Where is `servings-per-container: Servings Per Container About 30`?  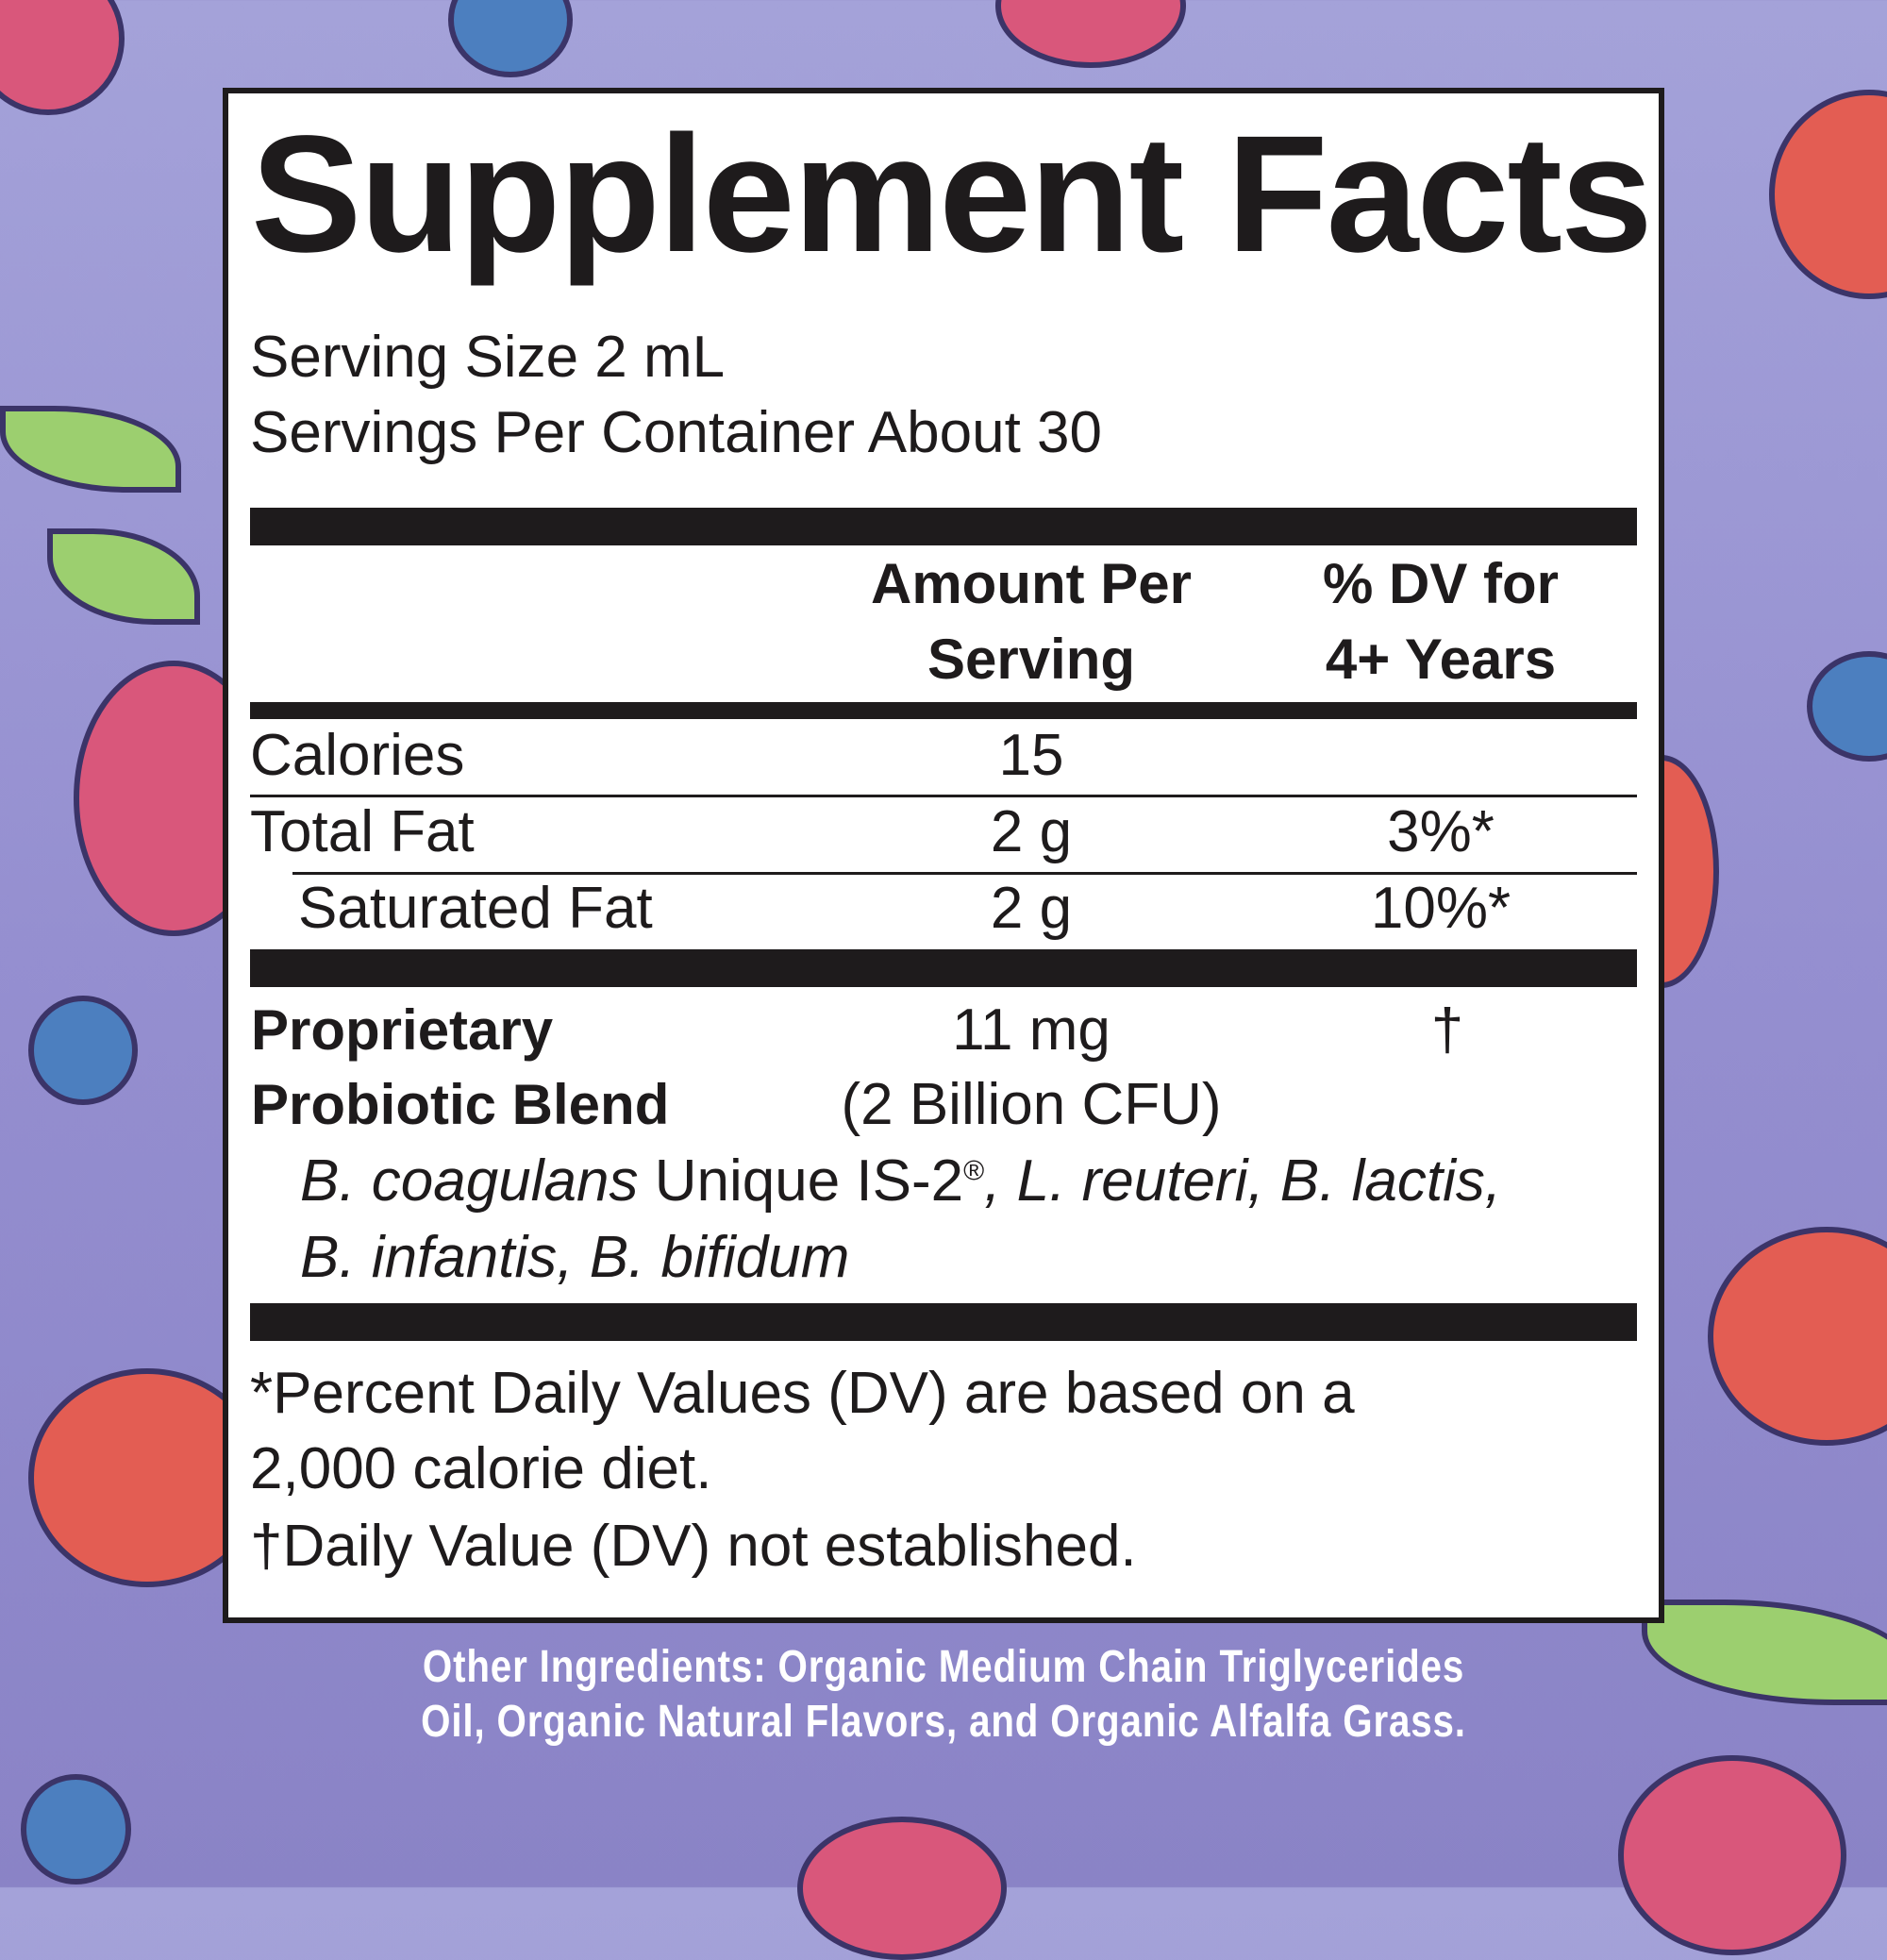 servings-per-container: Servings Per Container About 30 is located at coordinates (676, 433).